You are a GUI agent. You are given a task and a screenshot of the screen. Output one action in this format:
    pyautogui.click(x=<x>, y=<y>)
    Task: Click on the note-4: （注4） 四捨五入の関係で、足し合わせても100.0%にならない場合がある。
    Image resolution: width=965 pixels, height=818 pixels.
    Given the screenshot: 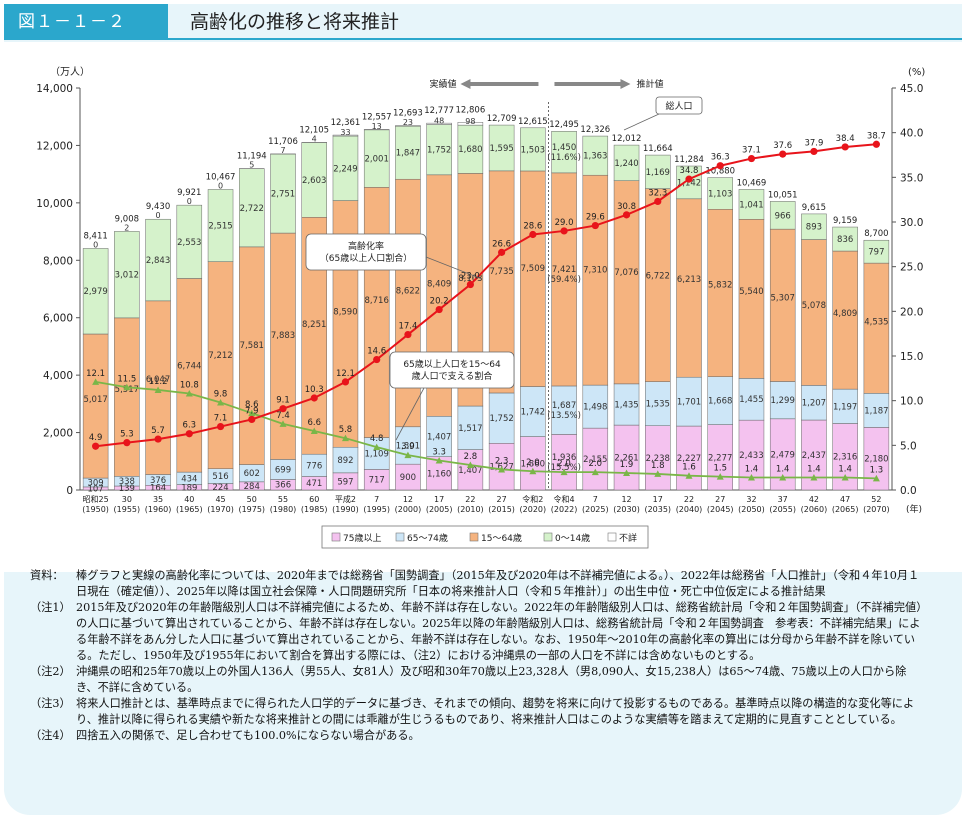 What is the action you would take?
    pyautogui.click(x=477, y=736)
    